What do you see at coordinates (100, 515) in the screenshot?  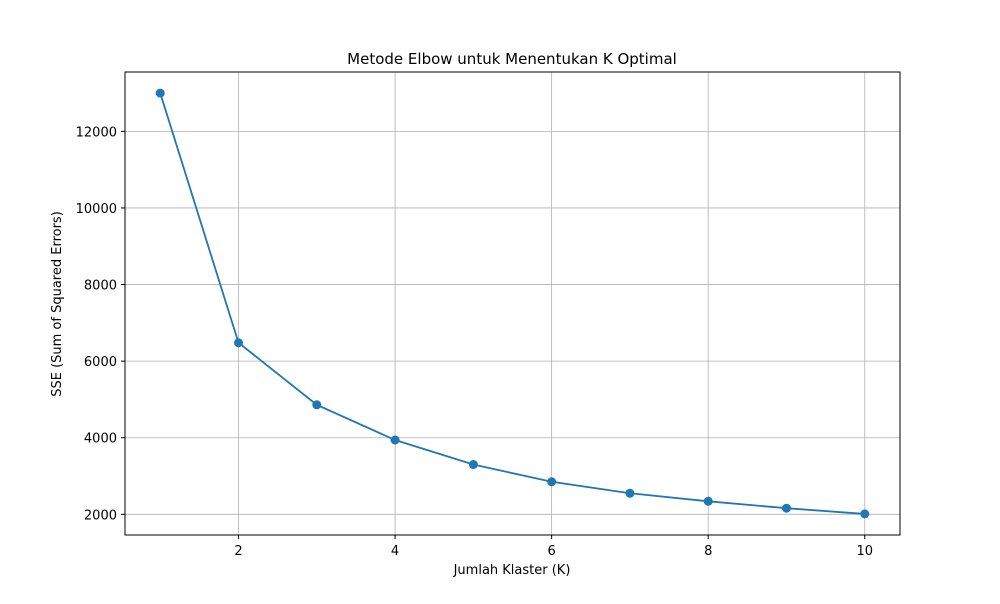 I see `y-tick-label: 2000` at bounding box center [100, 515].